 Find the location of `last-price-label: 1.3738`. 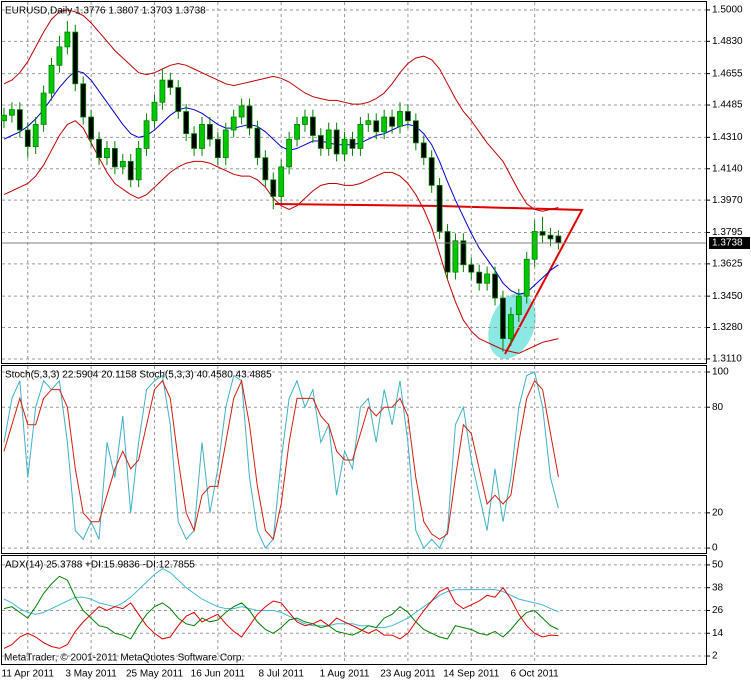

last-price-label: 1.3738 is located at coordinates (727, 243).